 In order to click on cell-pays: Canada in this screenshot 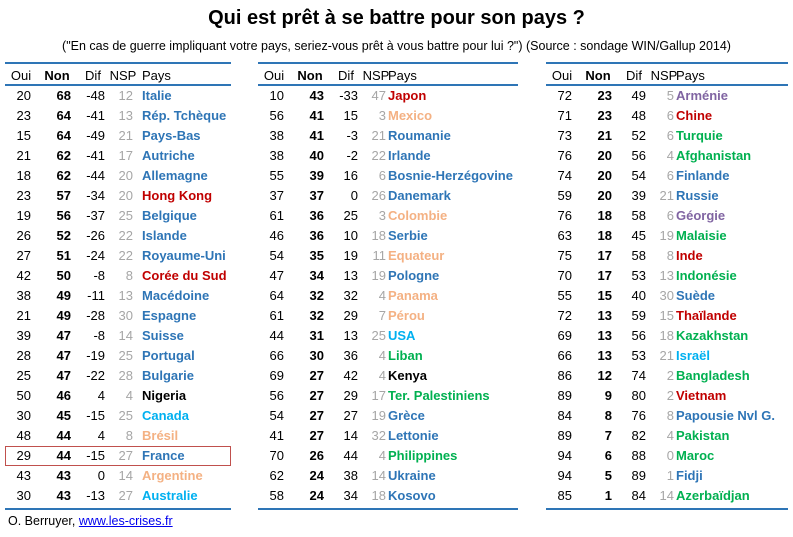, I will do `click(165, 415)`.